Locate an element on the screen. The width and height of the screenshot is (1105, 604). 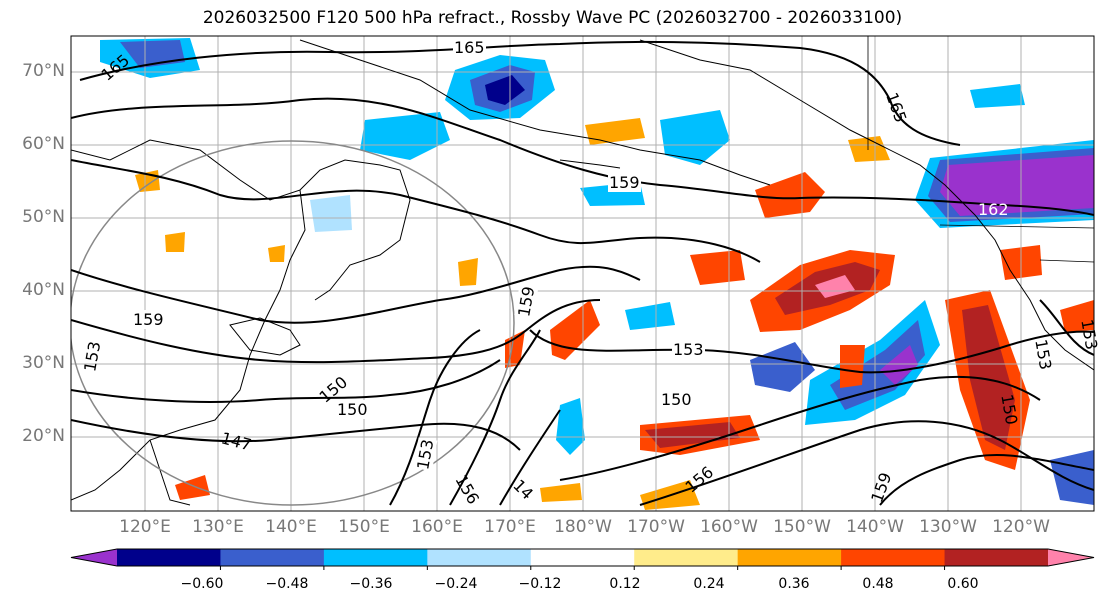
lon-tick: 170°E is located at coordinates (510, 527).